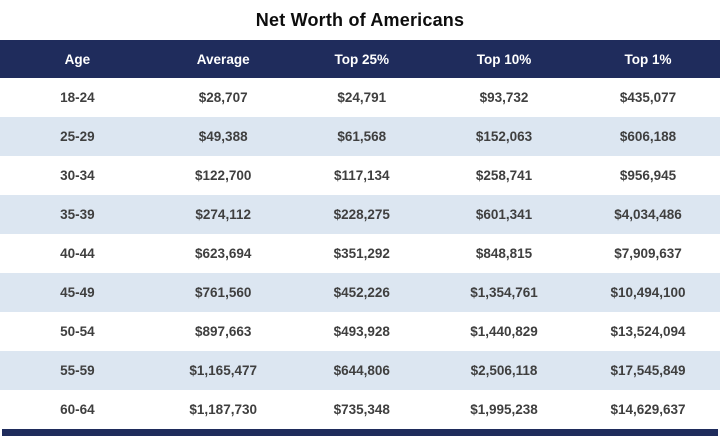 The image size is (720, 436). I want to click on table-row: 25-29 $49,388 $61,568 $152,063 $606,188, so click(360, 136).